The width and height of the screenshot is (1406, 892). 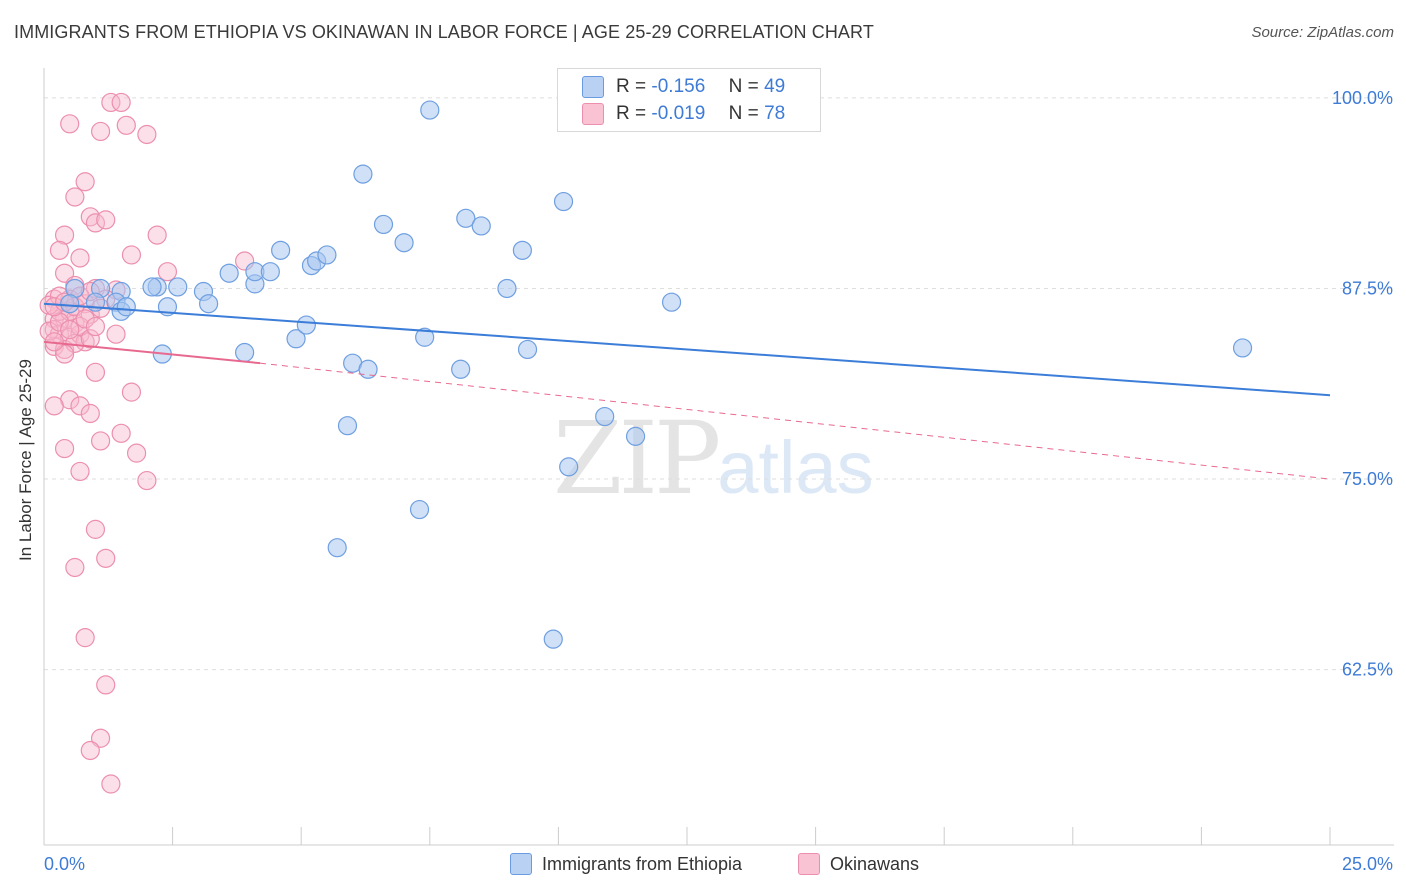 What do you see at coordinates (743, 113) in the screenshot?
I see `n-label: N =` at bounding box center [743, 113].